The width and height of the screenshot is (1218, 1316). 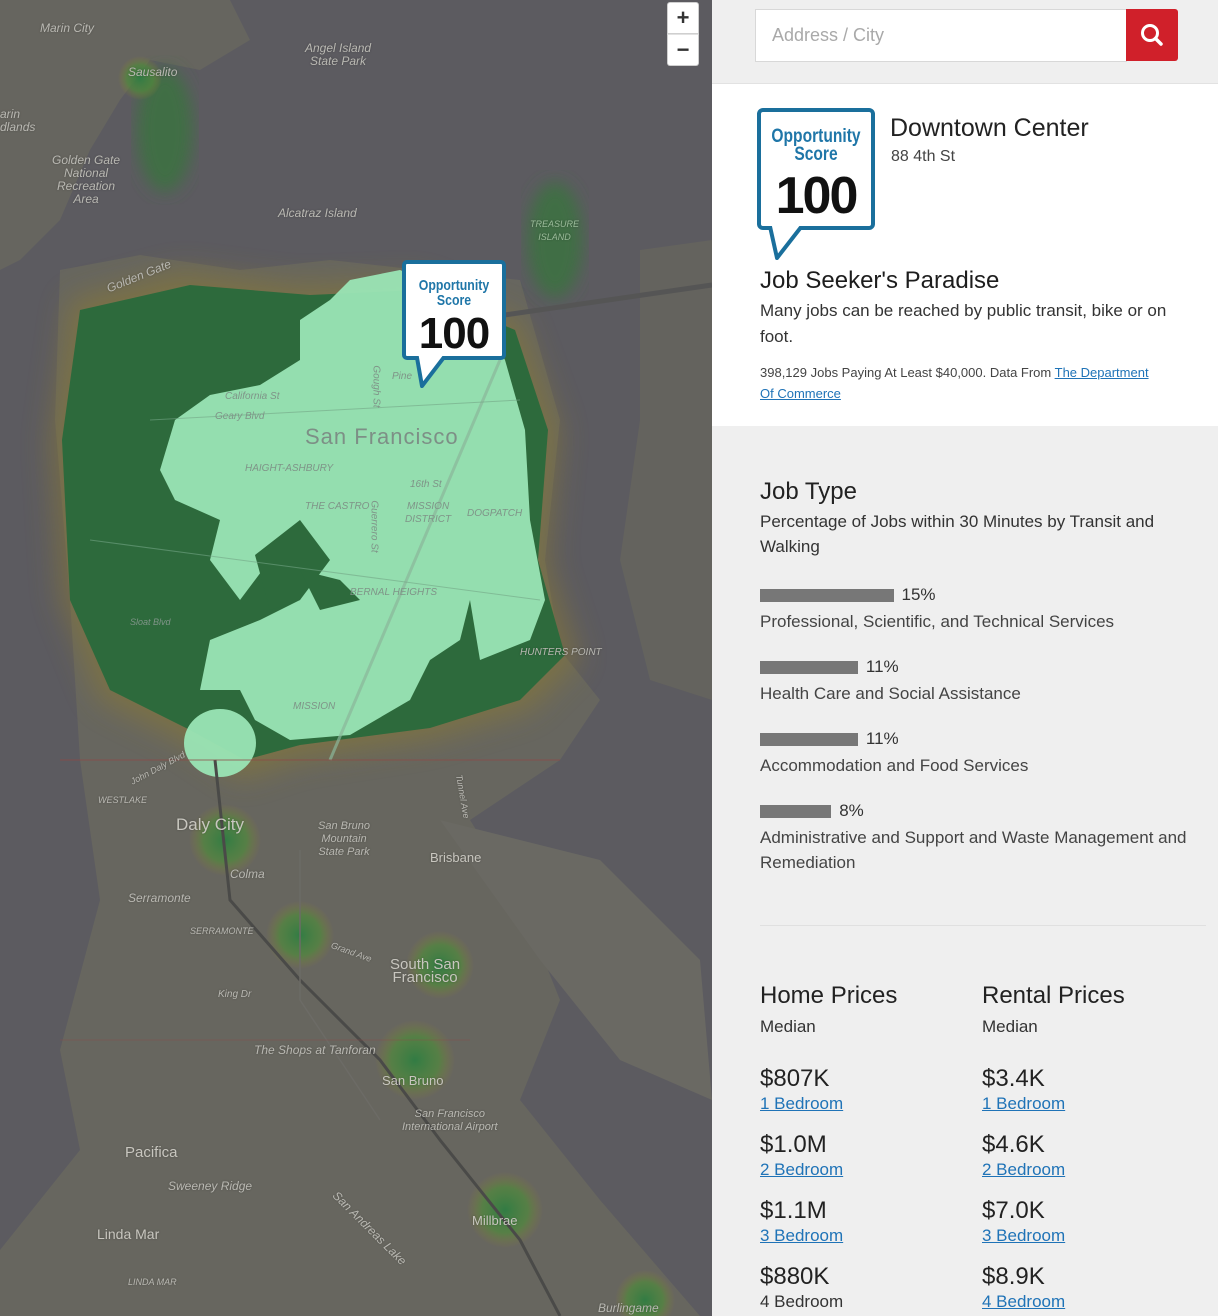 I want to click on map-label: LINDA MAR, so click(x=152, y=1282).